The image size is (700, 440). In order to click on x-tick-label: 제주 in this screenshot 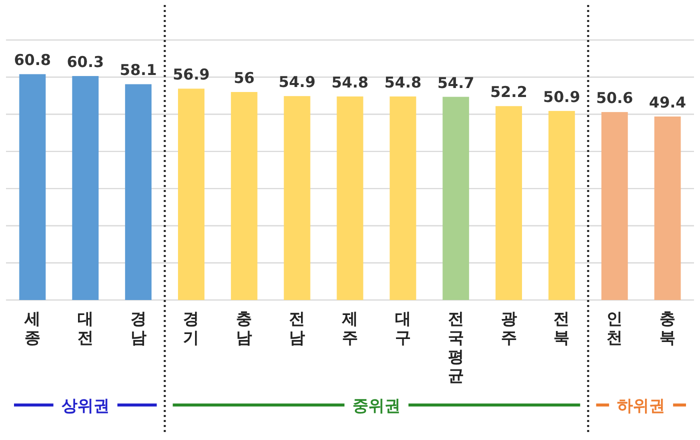, I will do `click(349, 328)`.